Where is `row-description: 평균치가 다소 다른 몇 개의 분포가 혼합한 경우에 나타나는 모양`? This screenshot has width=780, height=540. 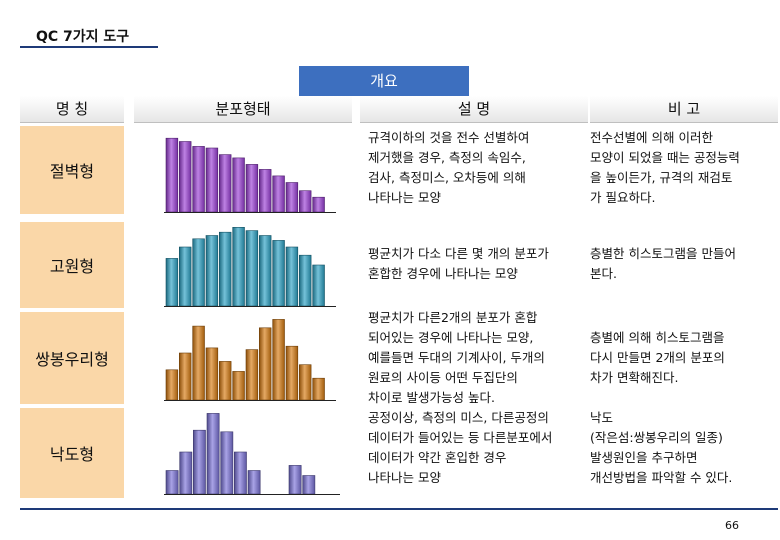 row-description: 평균치가 다소 다른 몇 개의 분포가 혼합한 경우에 나타나는 모양 is located at coordinates (458, 263).